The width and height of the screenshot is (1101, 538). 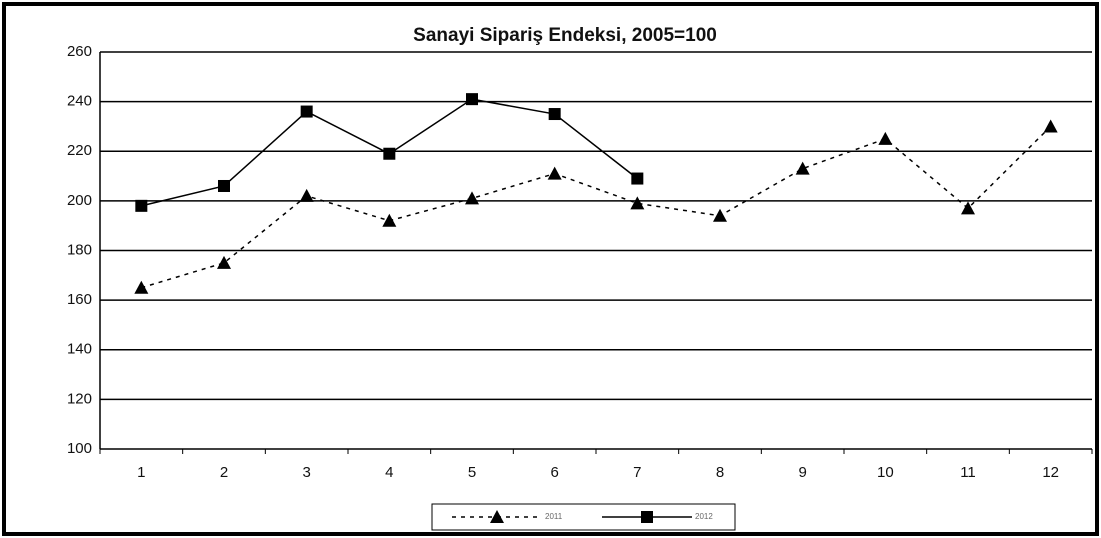 What do you see at coordinates (720, 472) in the screenshot?
I see `x-tick-label: 8` at bounding box center [720, 472].